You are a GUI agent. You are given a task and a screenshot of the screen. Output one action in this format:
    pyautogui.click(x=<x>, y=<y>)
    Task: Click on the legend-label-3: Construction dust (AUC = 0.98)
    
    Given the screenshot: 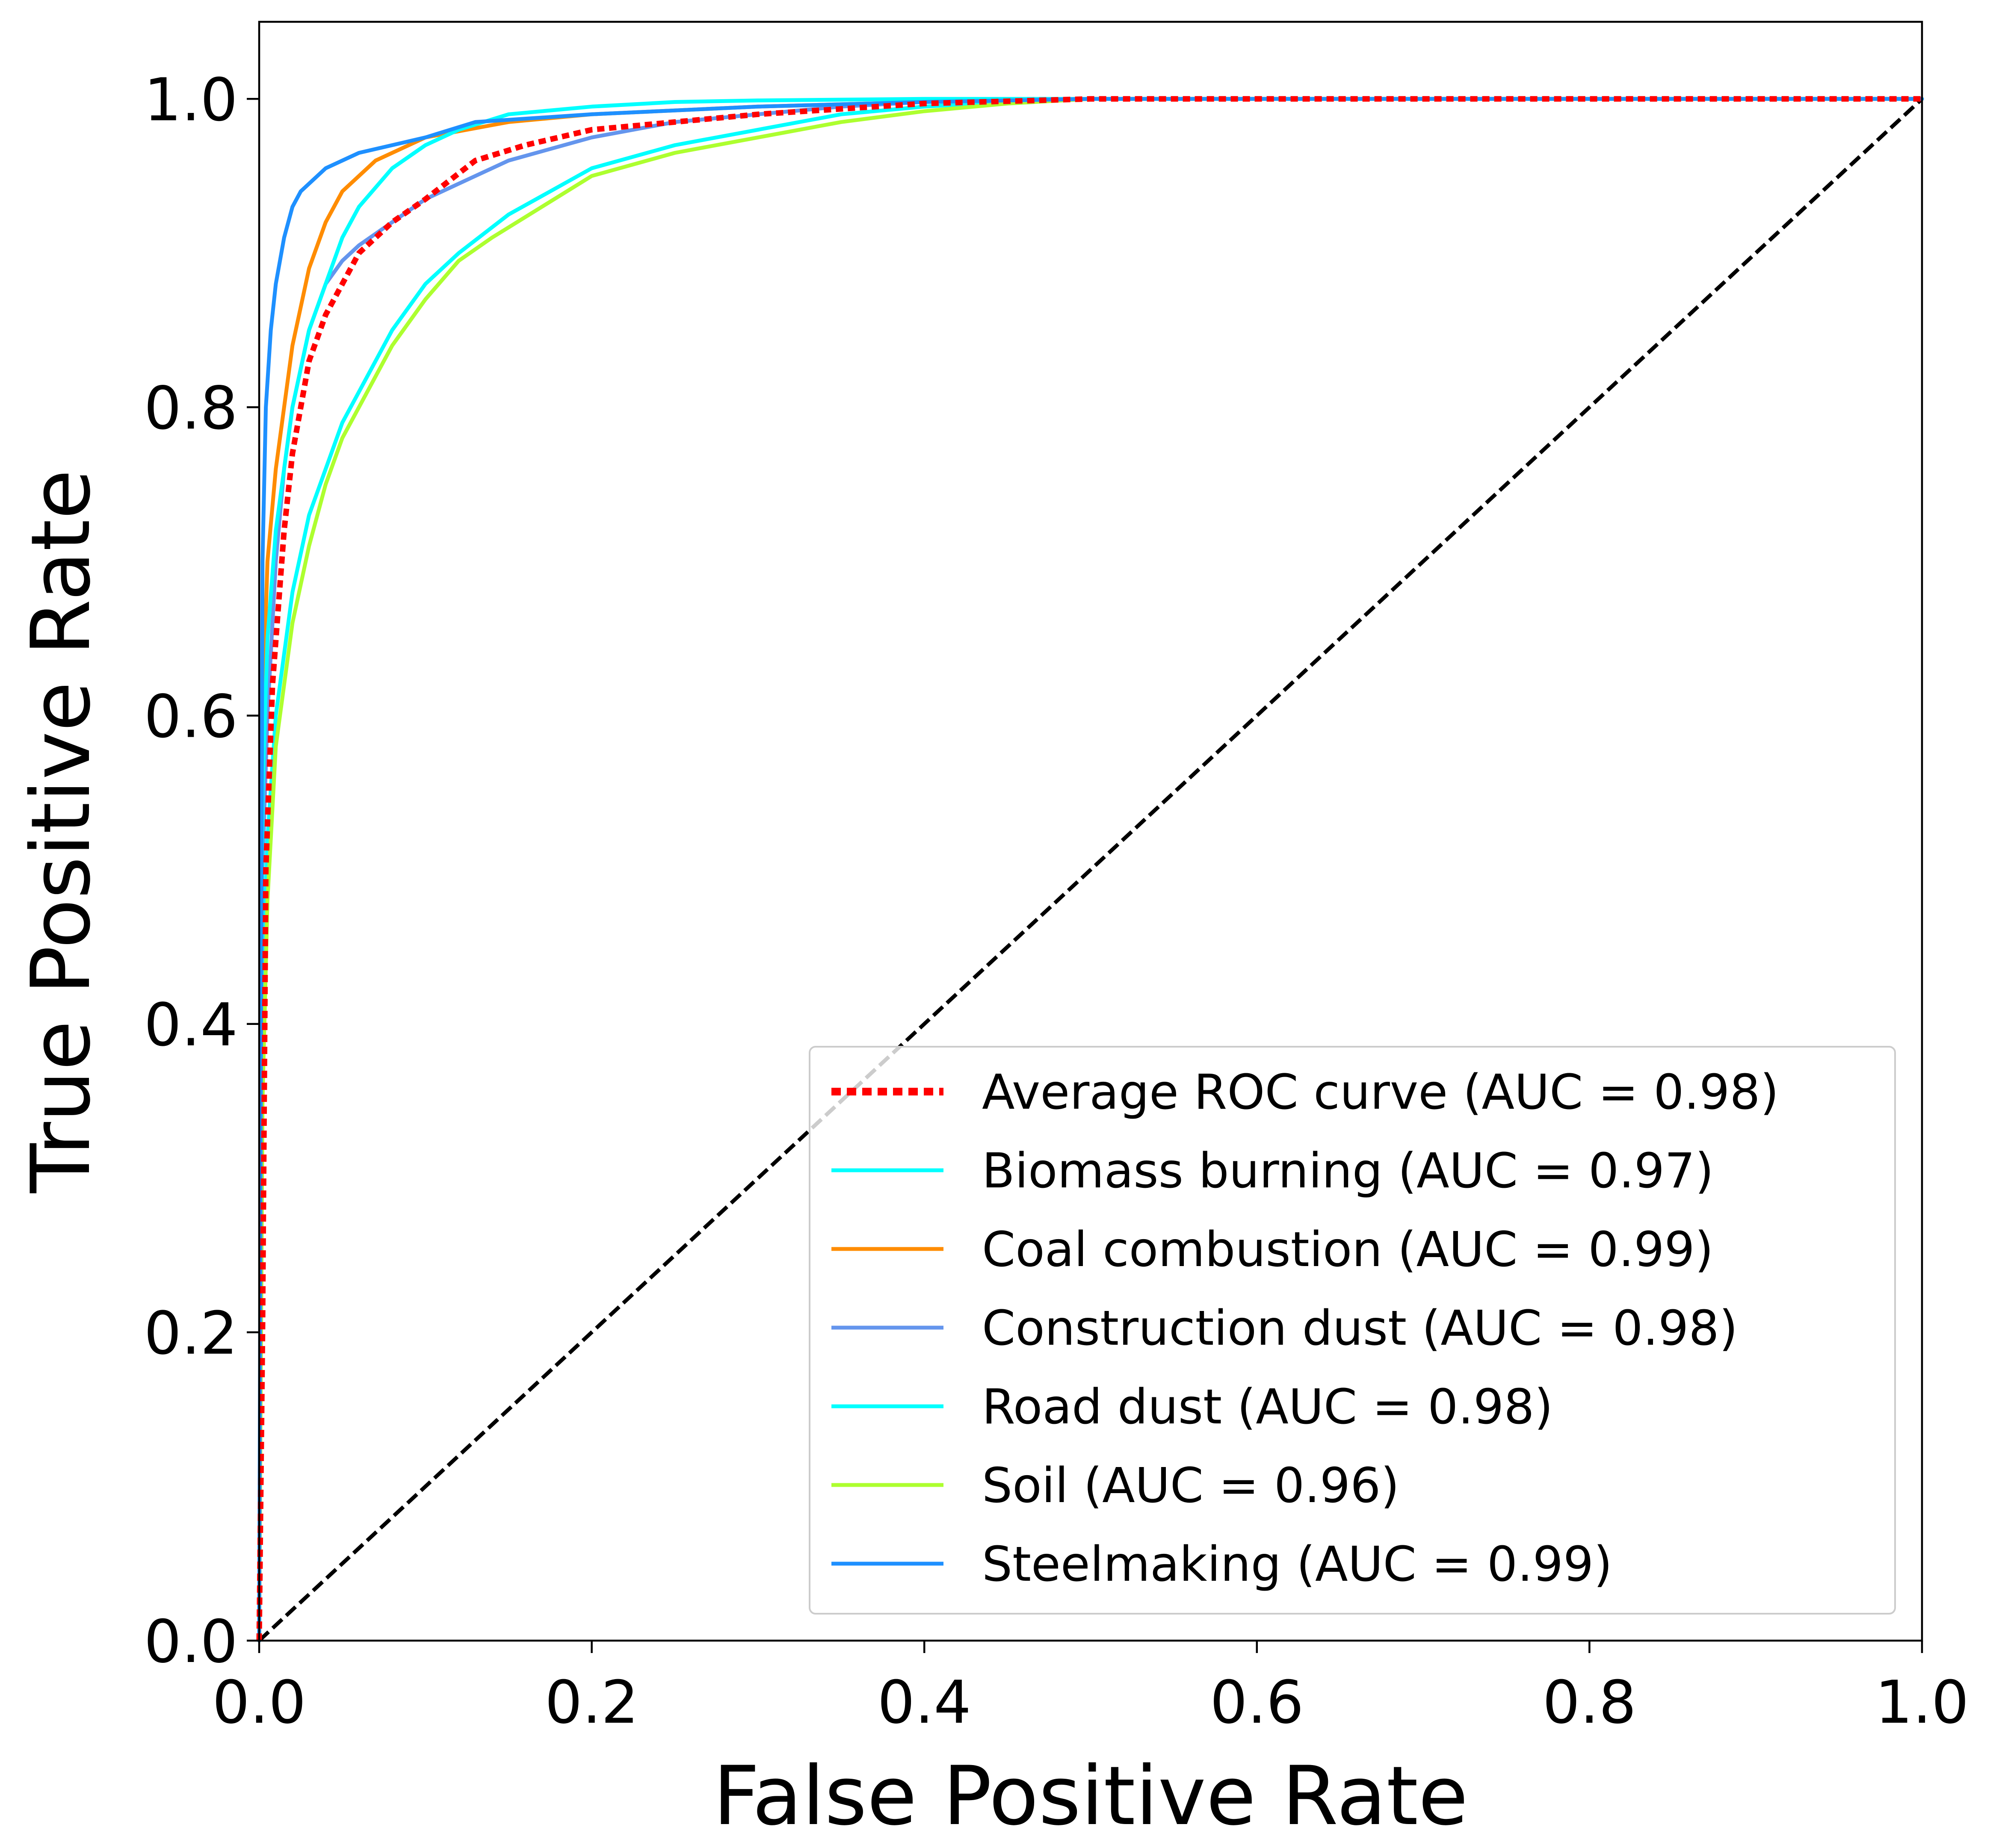 What is the action you would take?
    pyautogui.click(x=1360, y=1328)
    